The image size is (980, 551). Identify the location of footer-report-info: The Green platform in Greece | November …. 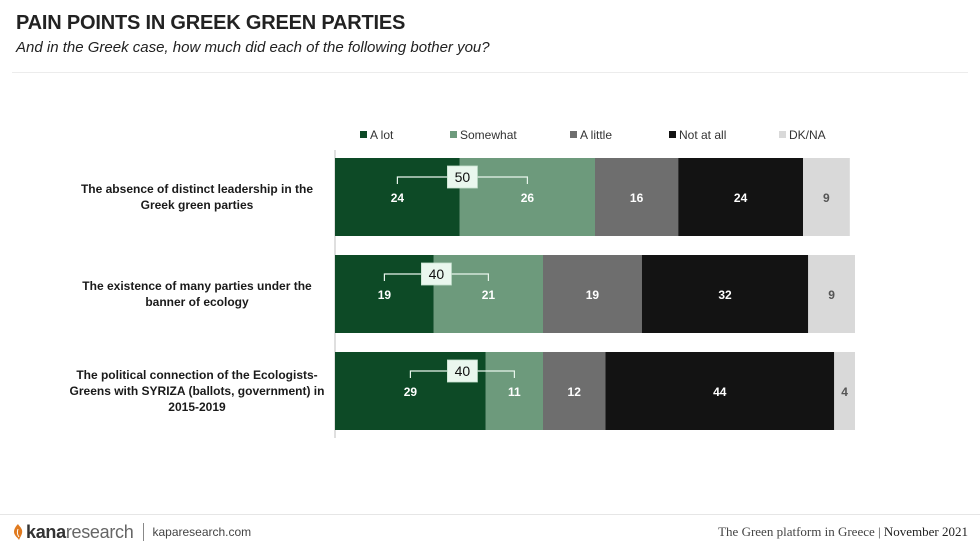
(843, 532).